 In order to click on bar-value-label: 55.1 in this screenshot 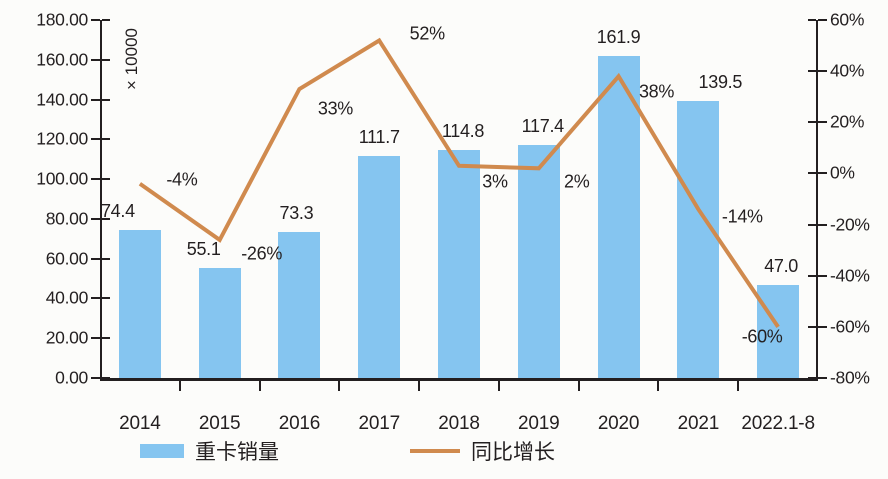, I will do `click(203, 249)`.